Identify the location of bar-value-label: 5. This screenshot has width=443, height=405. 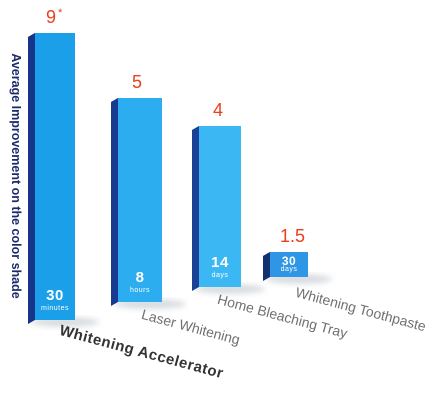
(137, 82).